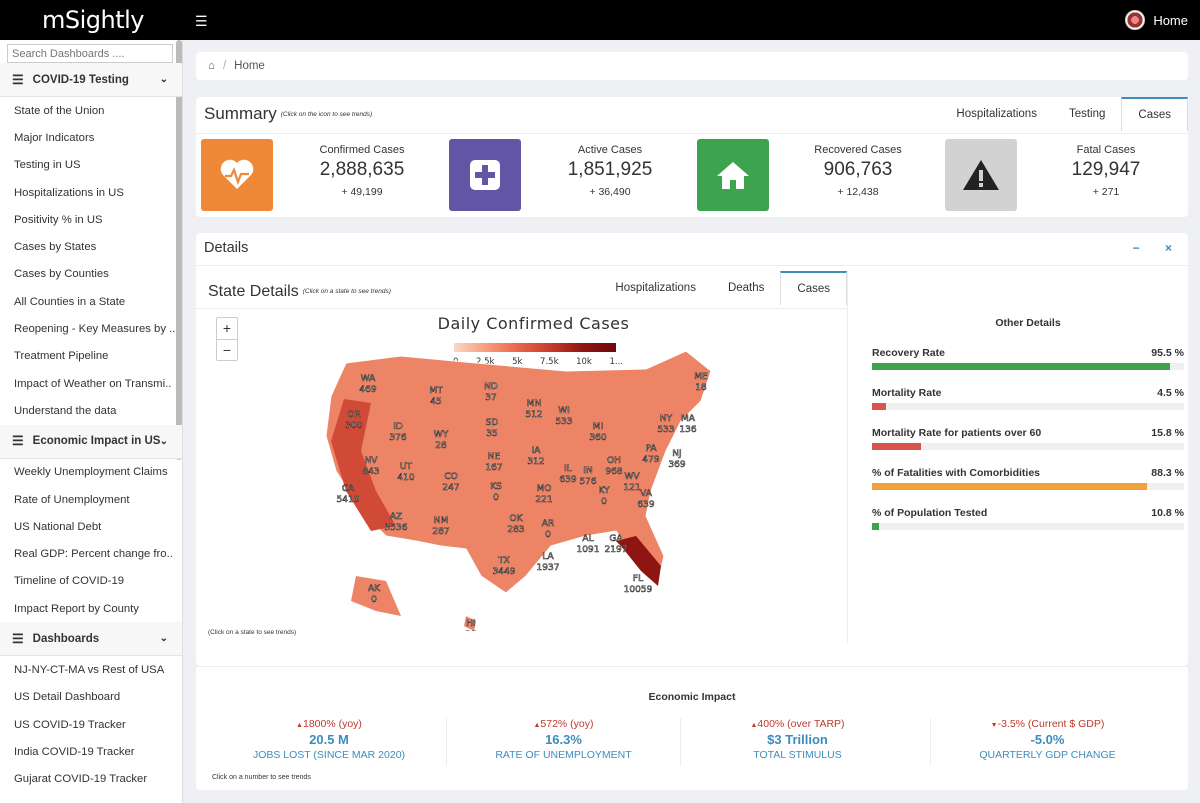 The height and width of the screenshot is (803, 1200). Describe the element at coordinates (398, 427) in the screenshot. I see `state-label-id: ID` at that location.